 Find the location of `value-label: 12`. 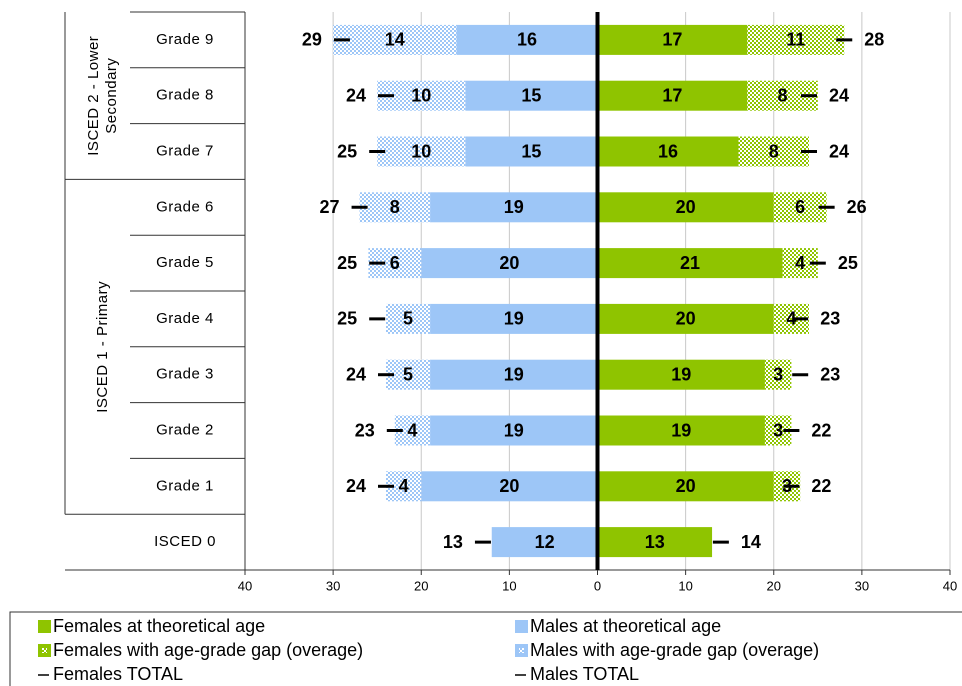

value-label: 12 is located at coordinates (545, 542).